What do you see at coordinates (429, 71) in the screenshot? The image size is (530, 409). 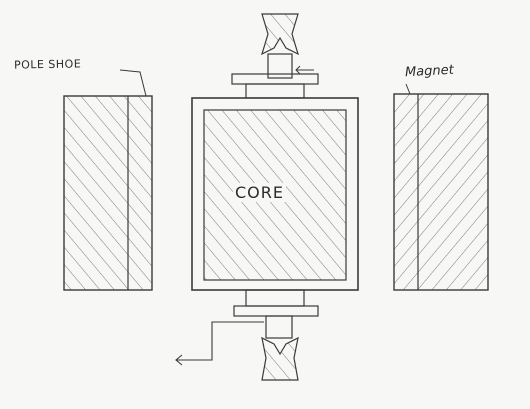 I see `magnet-label: Magnet` at bounding box center [429, 71].